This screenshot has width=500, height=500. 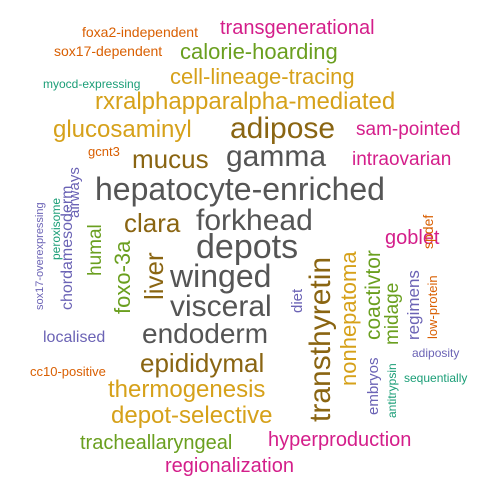 What do you see at coordinates (221, 306) in the screenshot?
I see `word-visceral: visceral` at bounding box center [221, 306].